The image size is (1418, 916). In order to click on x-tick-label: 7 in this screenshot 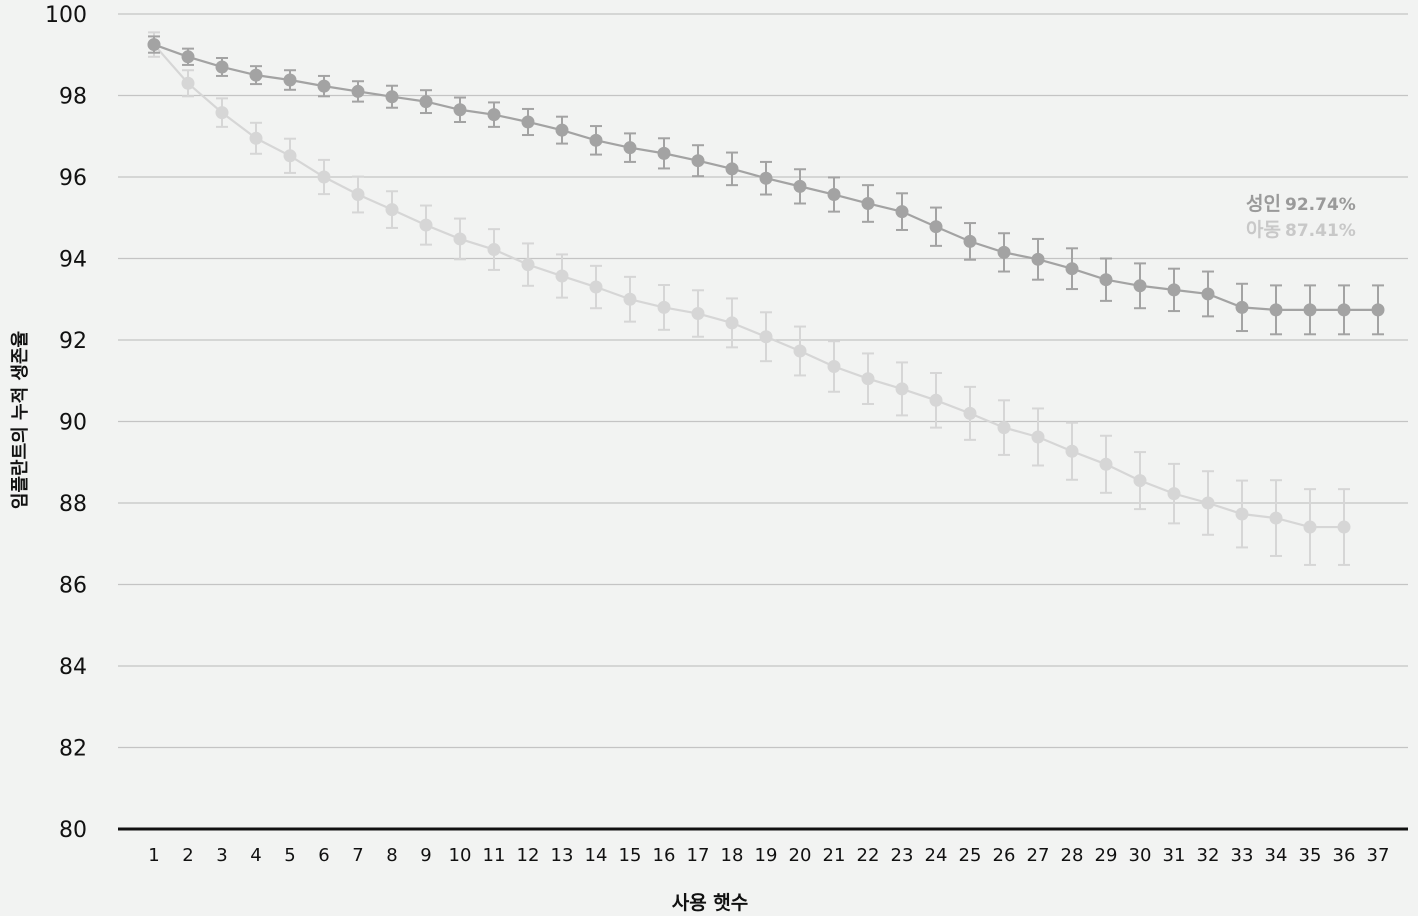, I will do `click(357, 855)`.